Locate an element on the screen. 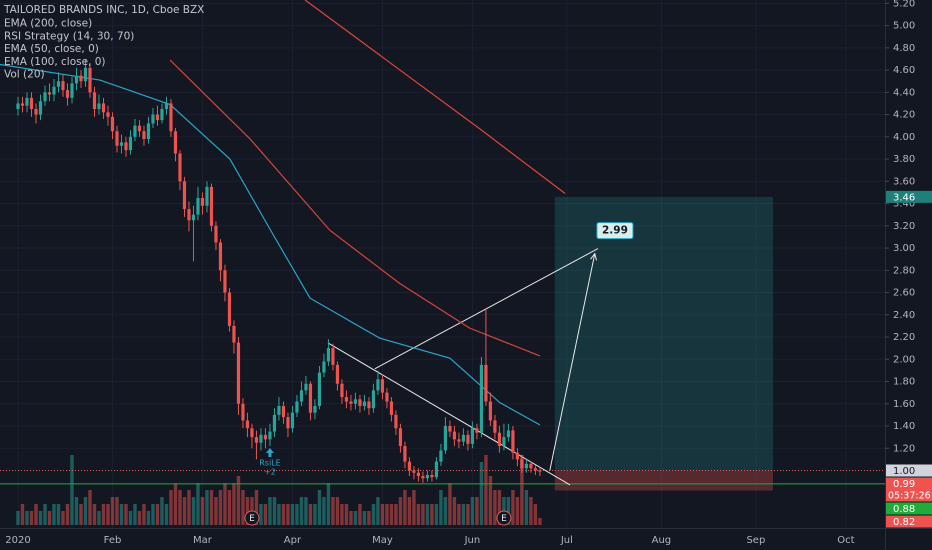  price-badge-label: 0.99 is located at coordinates (904, 484).